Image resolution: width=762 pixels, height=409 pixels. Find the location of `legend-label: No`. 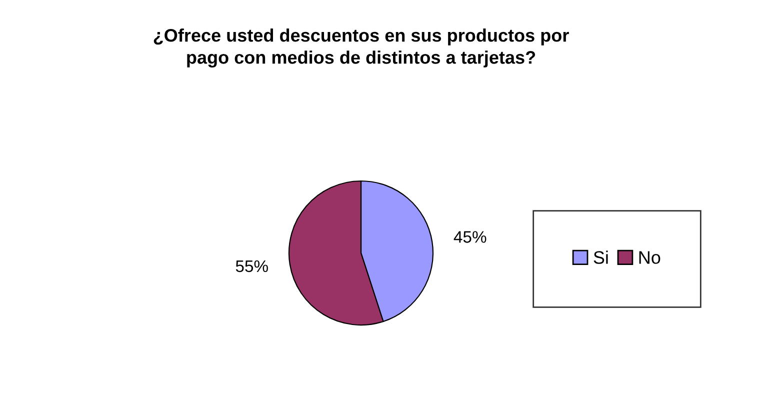

legend-label: No is located at coordinates (649, 257).